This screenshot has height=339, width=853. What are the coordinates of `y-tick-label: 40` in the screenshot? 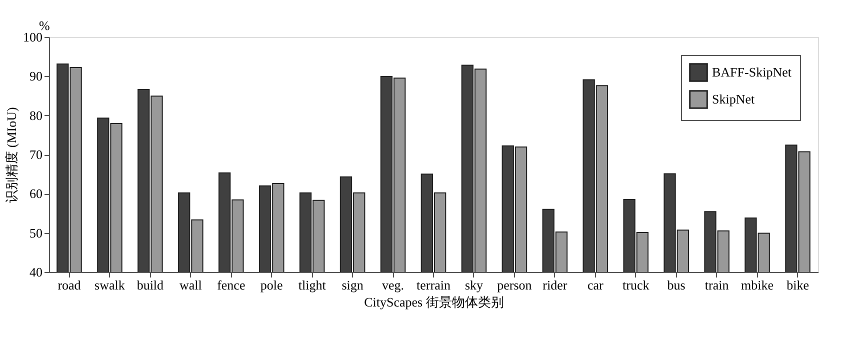 It's located at (36, 272).